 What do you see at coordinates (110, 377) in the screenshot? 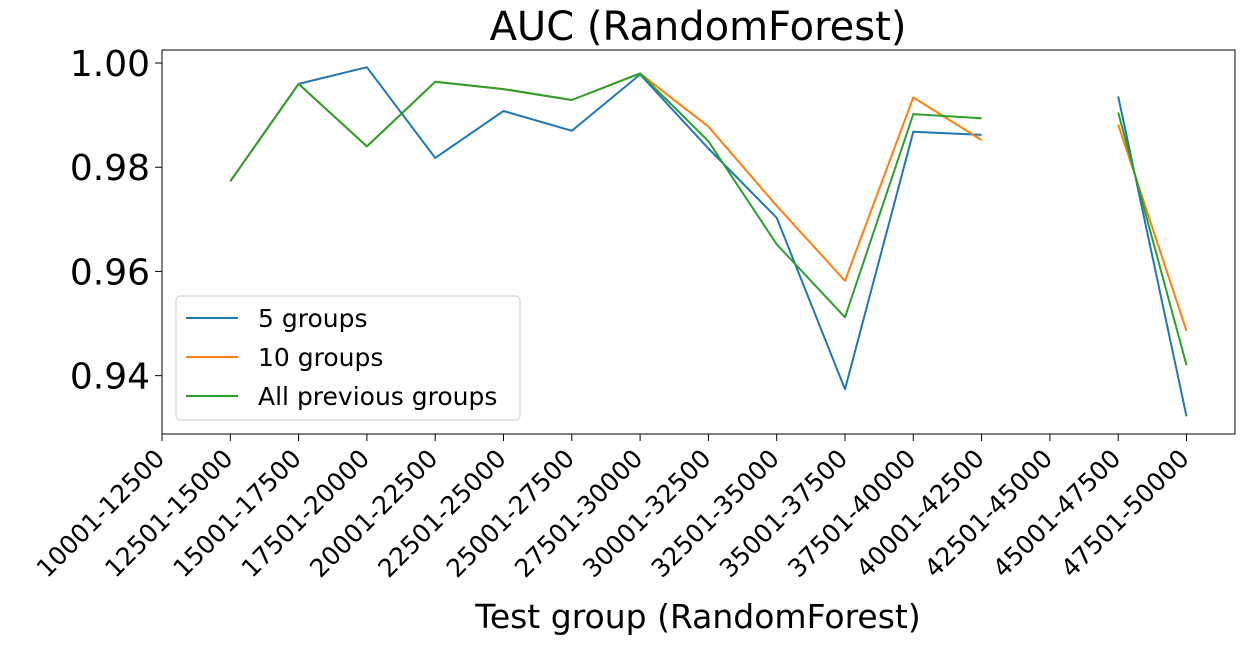
I see `y-tick-label: 0.94` at bounding box center [110, 377].